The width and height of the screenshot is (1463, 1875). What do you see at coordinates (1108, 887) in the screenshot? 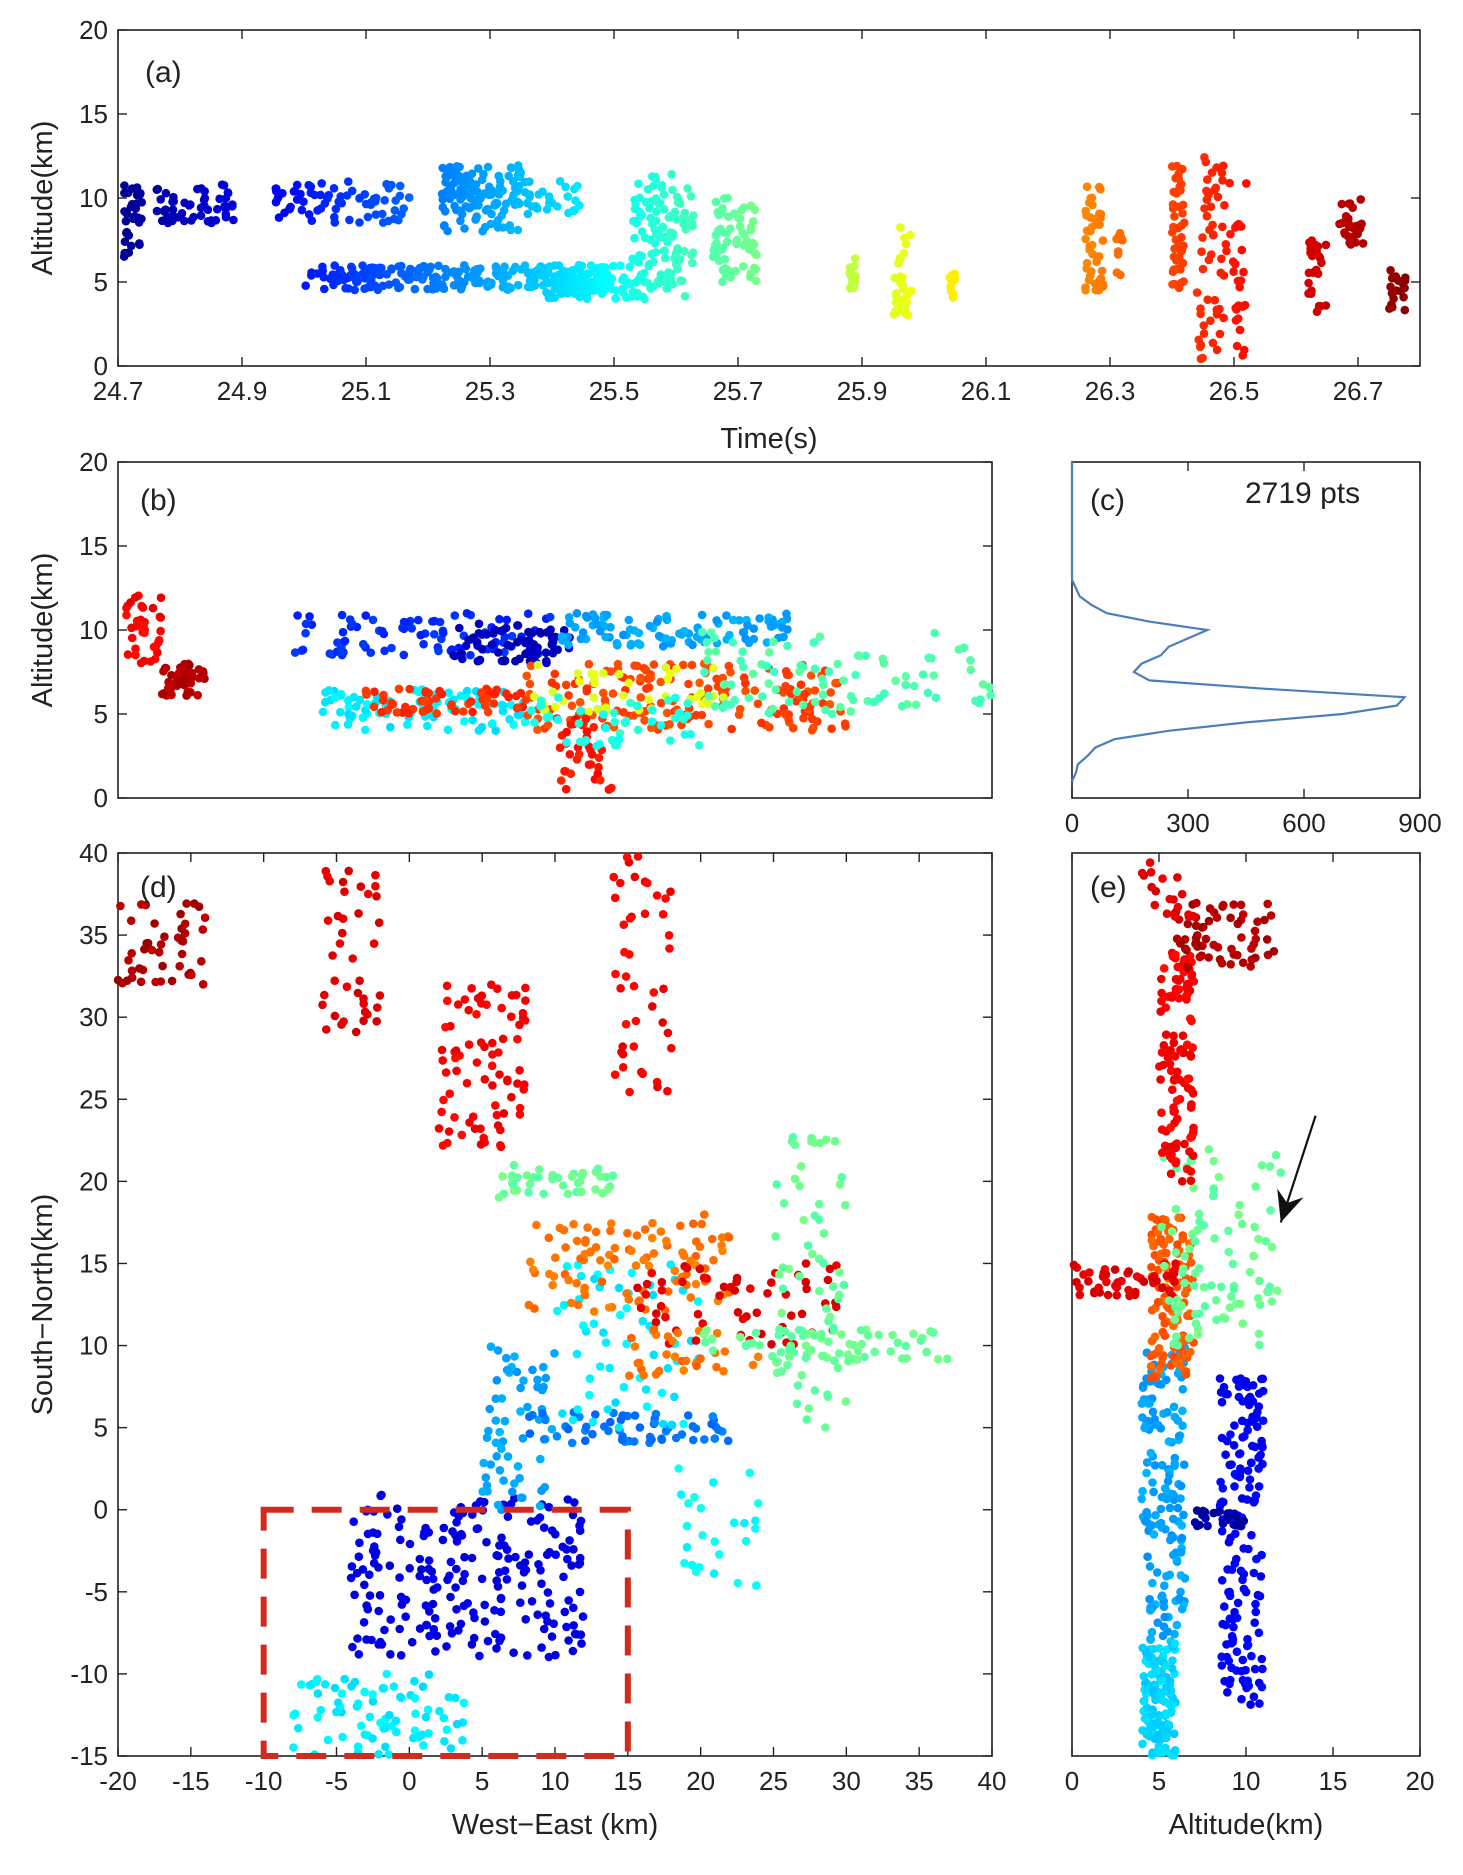
I see `panel-label-e: (e)` at bounding box center [1108, 887].